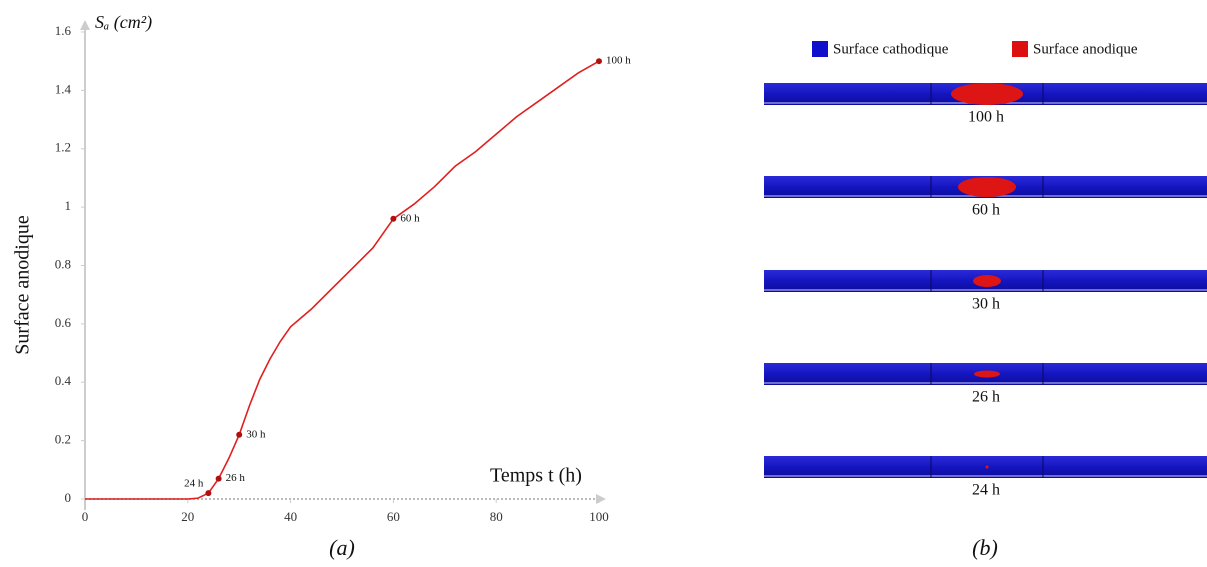 The image size is (1207, 567). What do you see at coordinates (187, 516) in the screenshot?
I see `x-tick-label: 20` at bounding box center [187, 516].